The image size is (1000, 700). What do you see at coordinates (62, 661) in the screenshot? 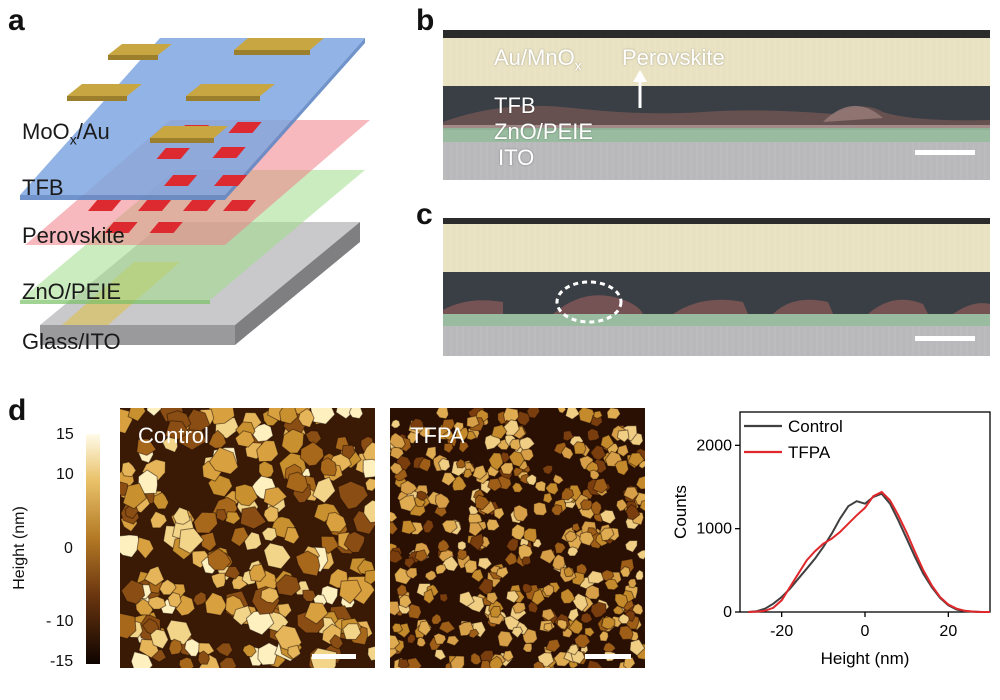
I see `colorbar-tick-minus15: -15` at bounding box center [62, 661].